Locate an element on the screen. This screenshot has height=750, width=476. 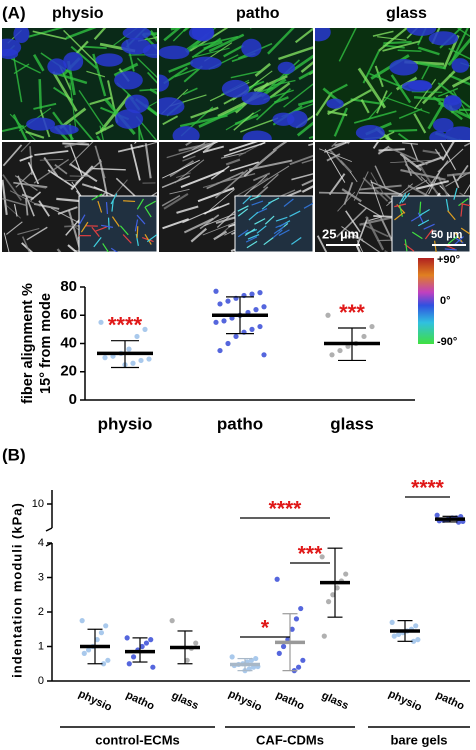
significance: **** is located at coordinates (125, 324).